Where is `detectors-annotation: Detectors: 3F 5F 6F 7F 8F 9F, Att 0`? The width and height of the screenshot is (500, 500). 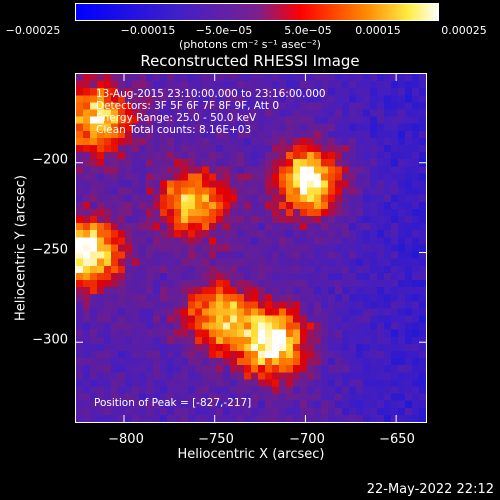 detectors-annotation: Detectors: 3F 5F 6F 7F 8F 9F, Att 0 is located at coordinates (188, 106).